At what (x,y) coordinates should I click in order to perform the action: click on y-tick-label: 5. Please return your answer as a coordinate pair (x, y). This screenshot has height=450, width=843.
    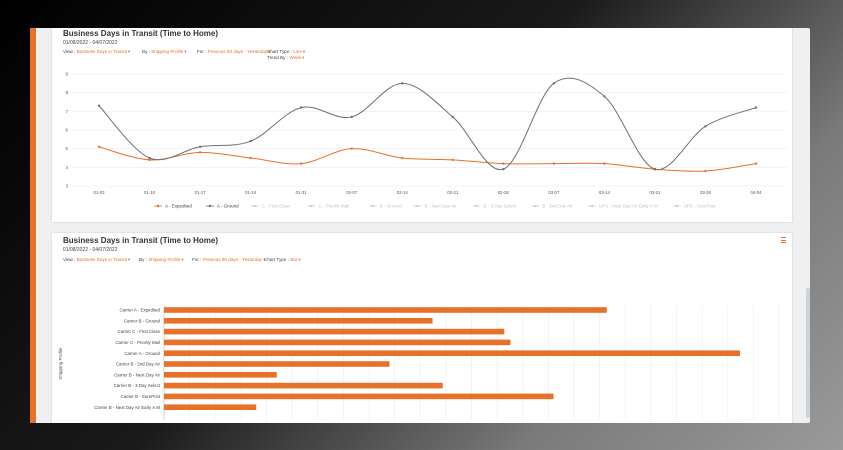
    Looking at the image, I should click on (66, 148).